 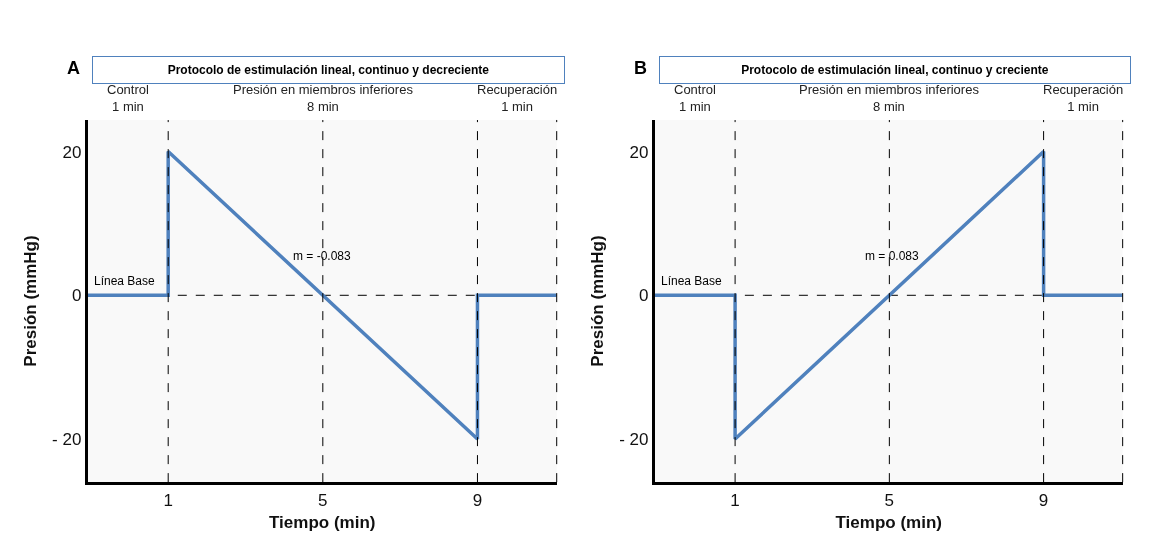 I want to click on annotation: m = 0.083, so click(x=892, y=256).